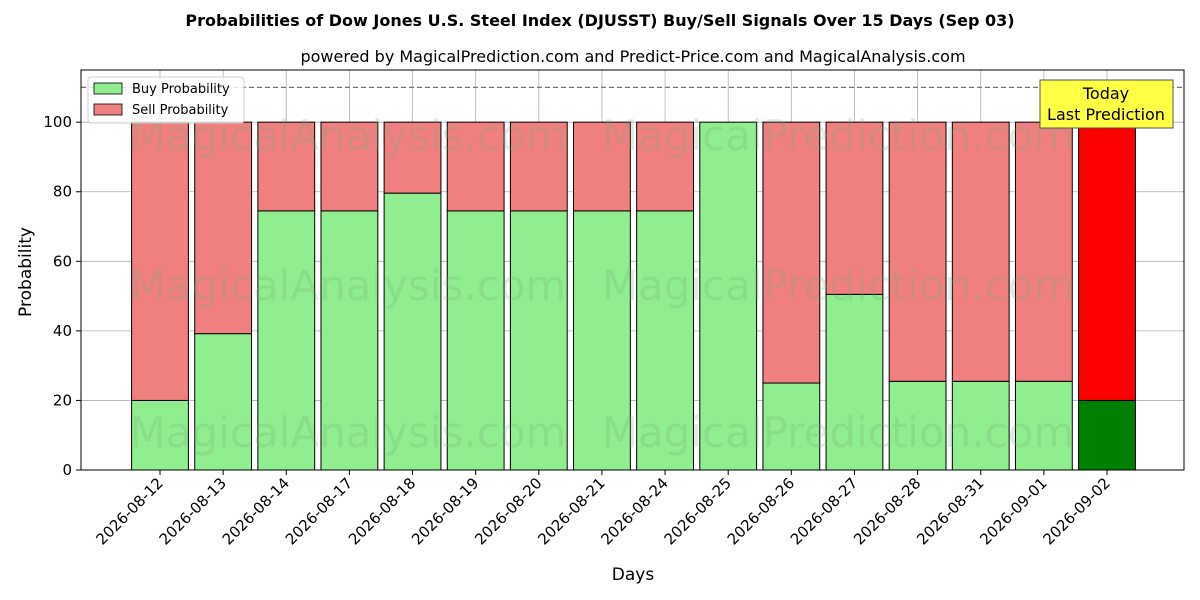 Image resolution: width=1200 pixels, height=600 pixels. I want to click on today-annotation-line-2: Last Prediction, so click(1106, 114).